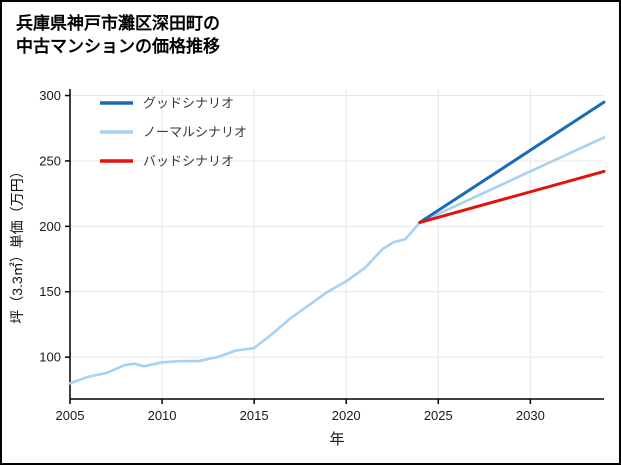  Describe the element at coordinates (70, 415) in the screenshot. I see `x-tick-label: 2005` at that location.